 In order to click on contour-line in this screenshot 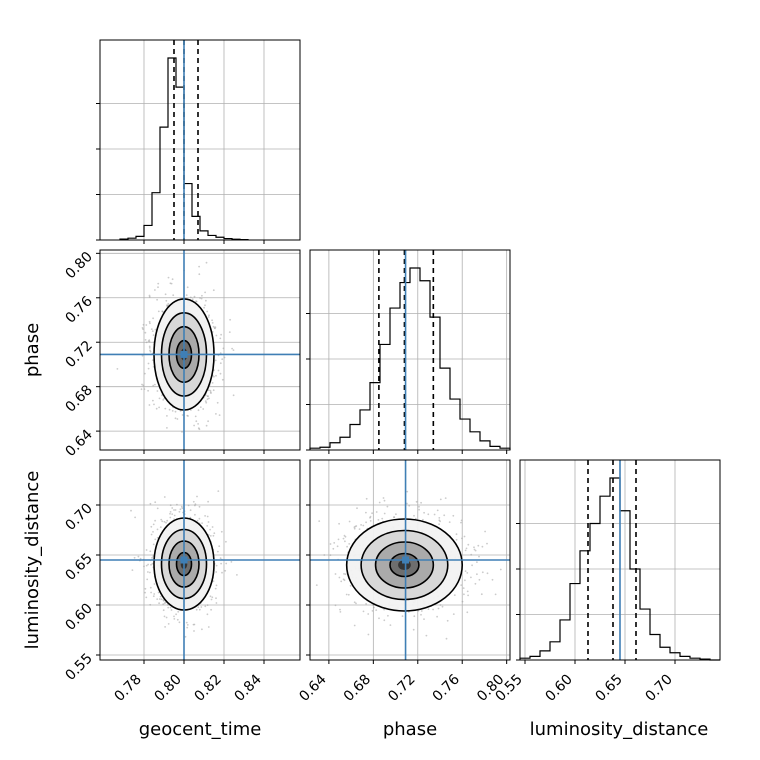, I will do `click(404, 565)`.